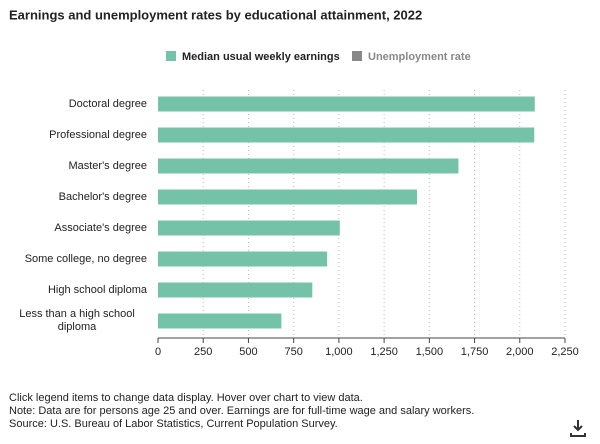 This screenshot has height=444, width=600. I want to click on category-text: Master's degree, so click(107, 165).